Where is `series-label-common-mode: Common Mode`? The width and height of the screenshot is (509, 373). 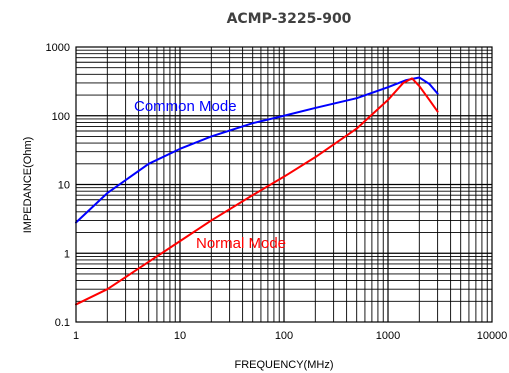
series-label-common-mode: Common Mode is located at coordinates (185, 106).